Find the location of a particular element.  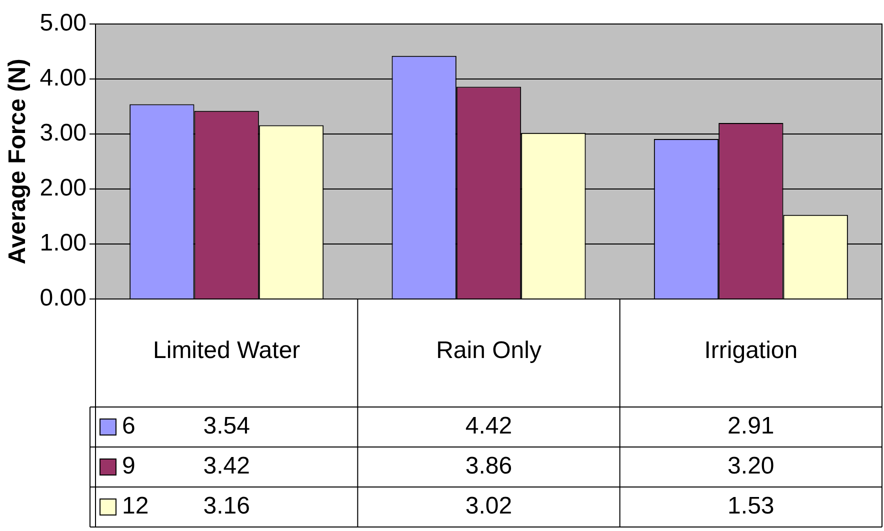

y-tick-label: 2.00 is located at coordinates (63, 188).